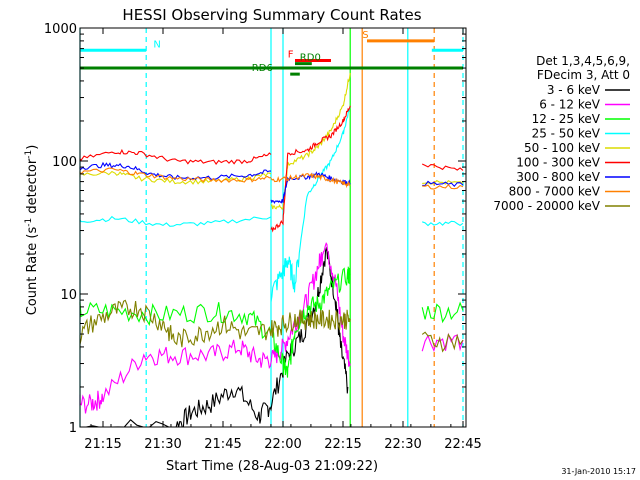  I want to click on legend-header-line1: Det 1,3,4,5,6,9,, so click(583, 61).